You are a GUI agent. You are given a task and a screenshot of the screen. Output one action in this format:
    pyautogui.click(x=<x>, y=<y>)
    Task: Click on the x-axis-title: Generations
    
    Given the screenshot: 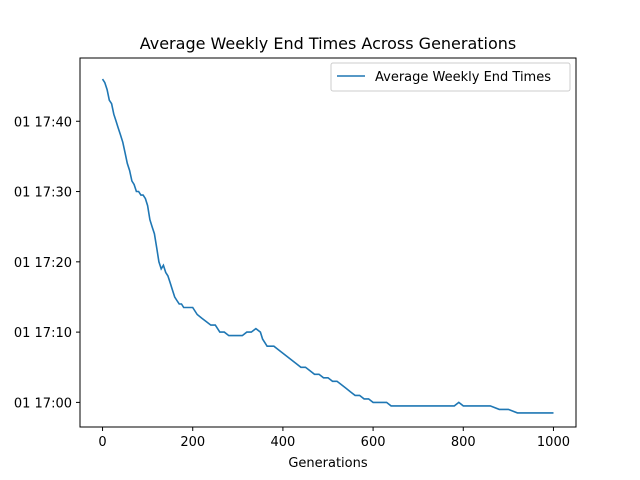 What is the action you would take?
    pyautogui.click(x=328, y=463)
    